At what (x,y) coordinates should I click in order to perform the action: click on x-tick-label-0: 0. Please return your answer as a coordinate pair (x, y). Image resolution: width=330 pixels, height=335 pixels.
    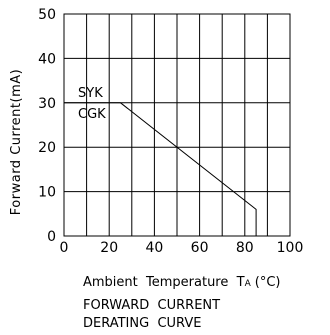
    Looking at the image, I should click on (64, 248).